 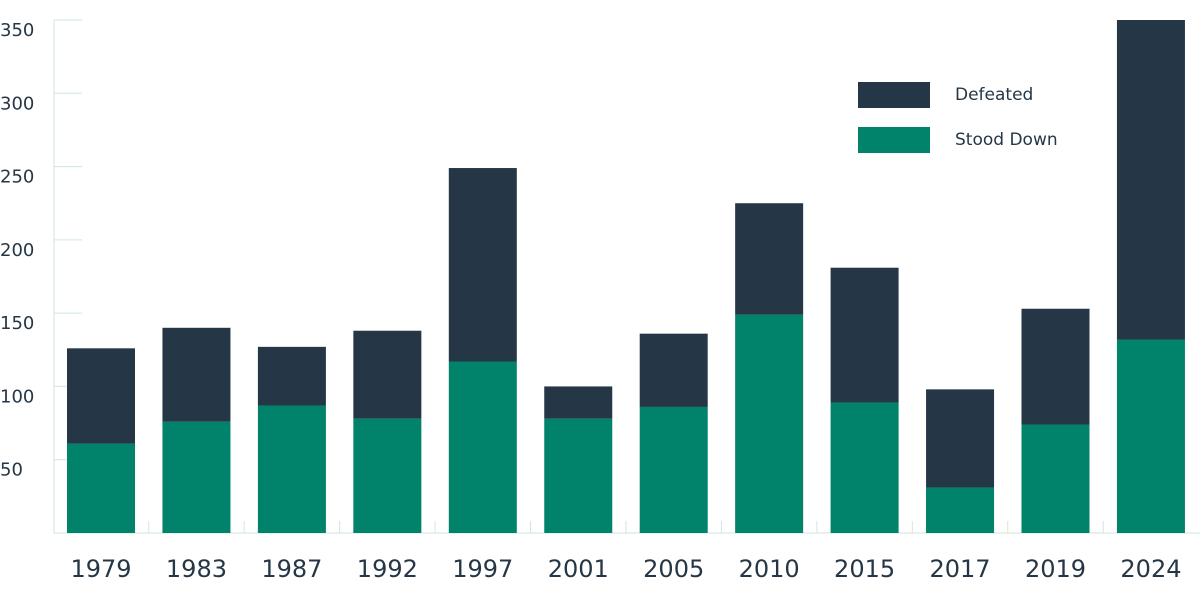 I want to click on legend-label: Stood Down, so click(x=1006, y=140).